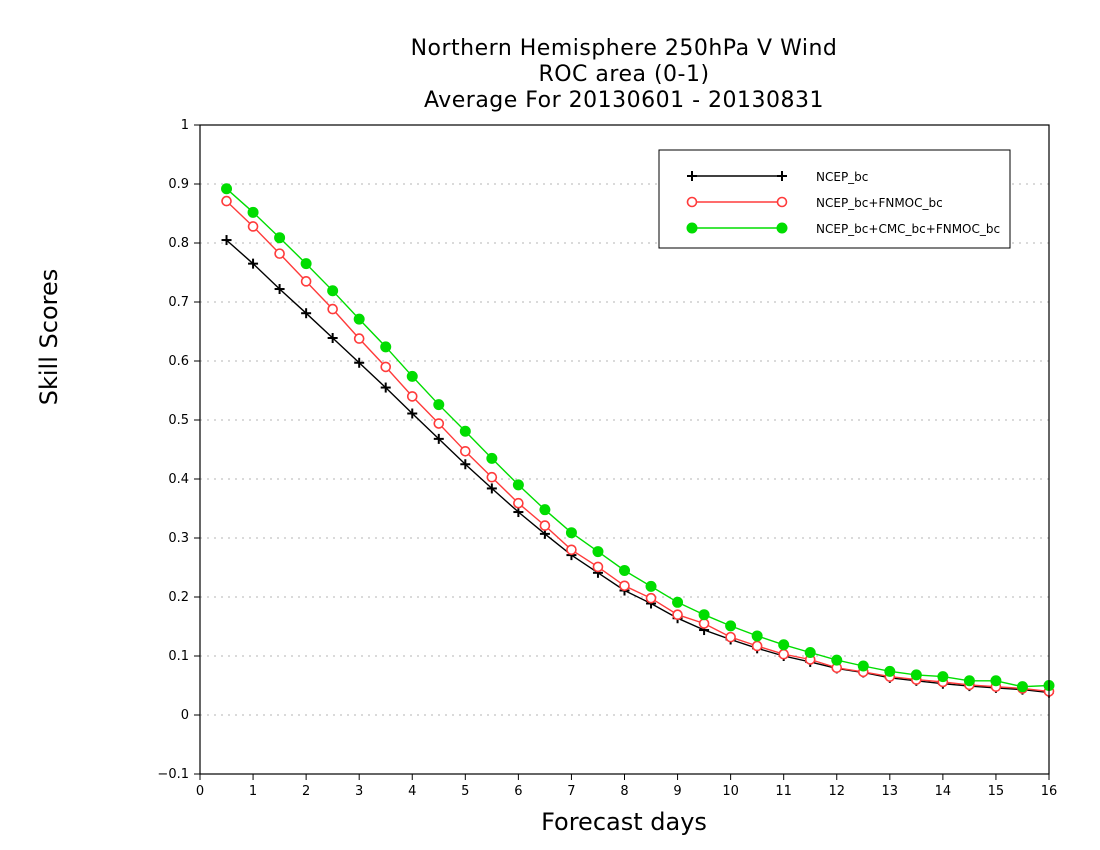 The width and height of the screenshot is (1100, 850). What do you see at coordinates (814, 203) in the screenshot?
I see `legend-entry: NCEP_bc+FNMOC_bc` at bounding box center [814, 203].